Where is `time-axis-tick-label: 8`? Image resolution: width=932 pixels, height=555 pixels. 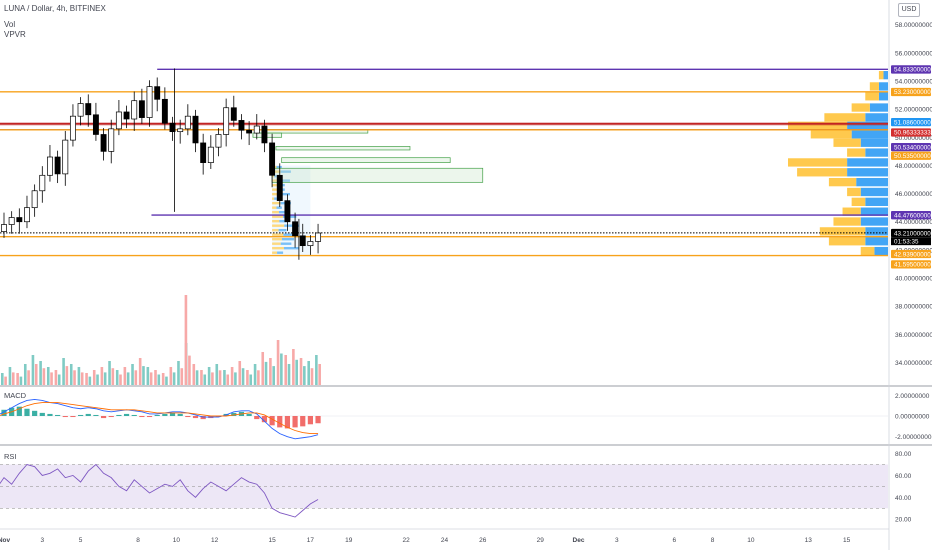
time-axis-tick-label: 8 is located at coordinates (138, 540).